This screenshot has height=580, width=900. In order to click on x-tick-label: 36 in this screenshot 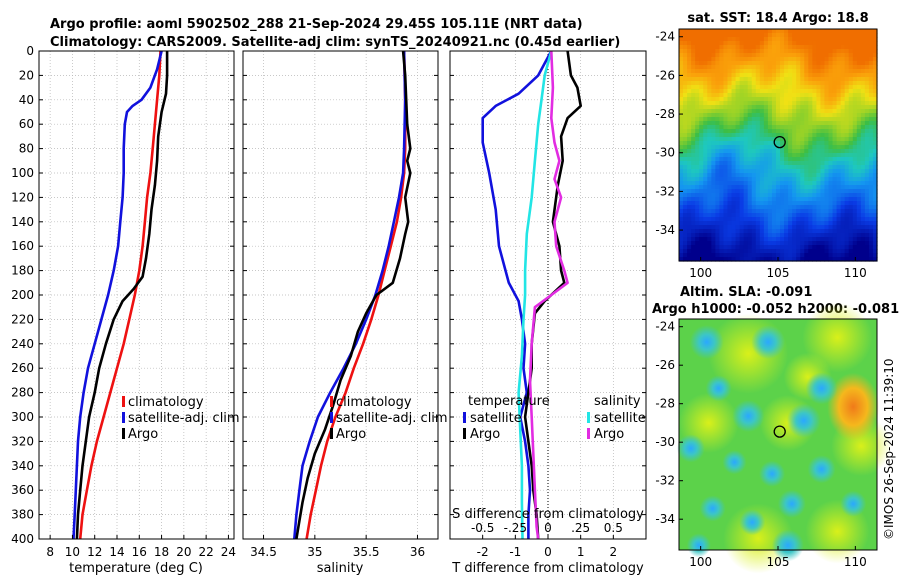, I will do `click(417, 552)`.